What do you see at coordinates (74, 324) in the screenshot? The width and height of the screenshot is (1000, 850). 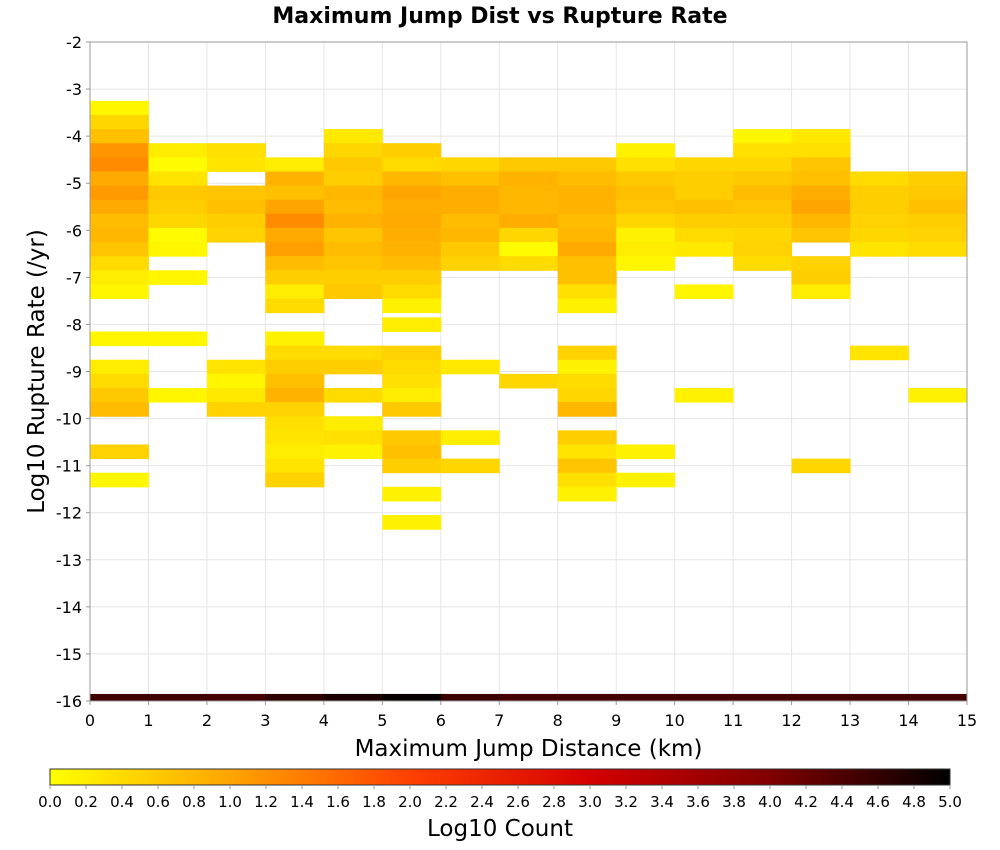 I see `y-tick-label: -8` at bounding box center [74, 324].